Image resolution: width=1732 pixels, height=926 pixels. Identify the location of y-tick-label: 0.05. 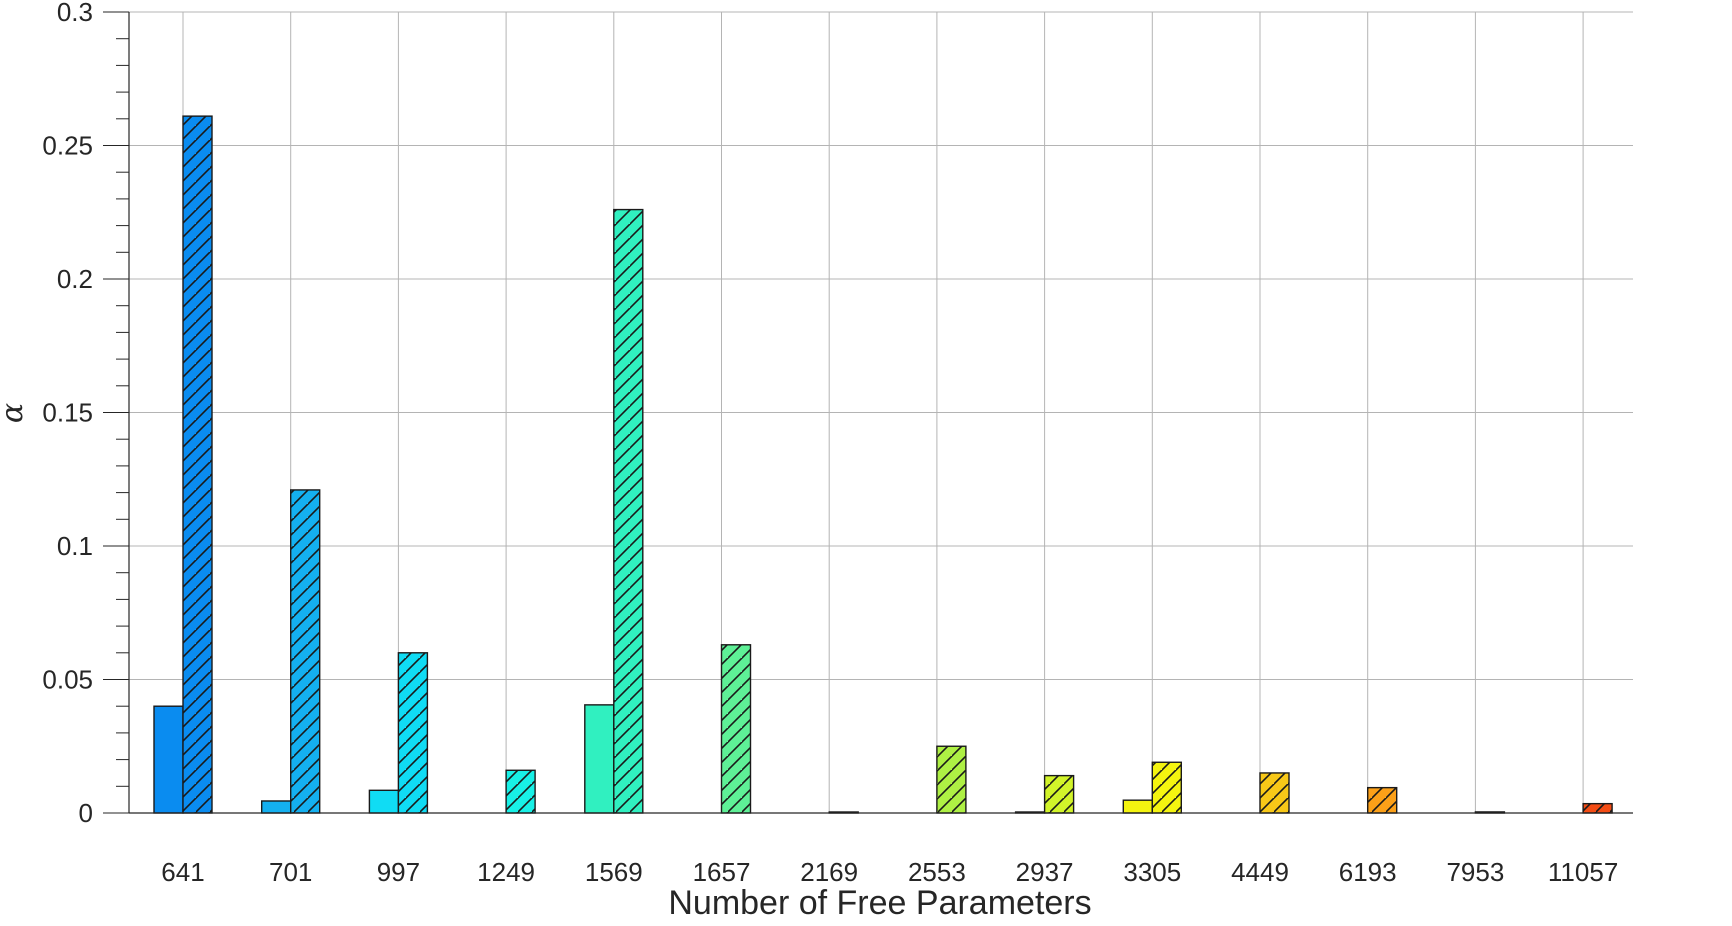
(67, 680).